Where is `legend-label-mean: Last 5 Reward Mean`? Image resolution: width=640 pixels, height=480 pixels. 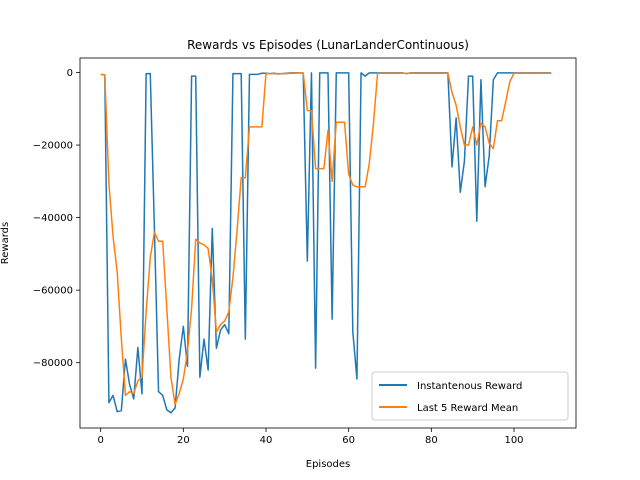 legend-label-mean: Last 5 Reward Mean is located at coordinates (467, 408).